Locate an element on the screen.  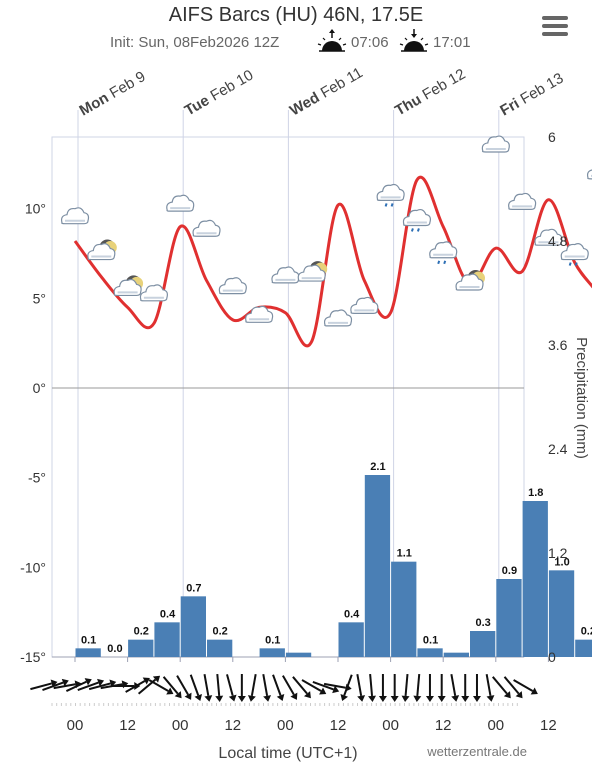
sunrise-time: 07:06 is located at coordinates (370, 42).